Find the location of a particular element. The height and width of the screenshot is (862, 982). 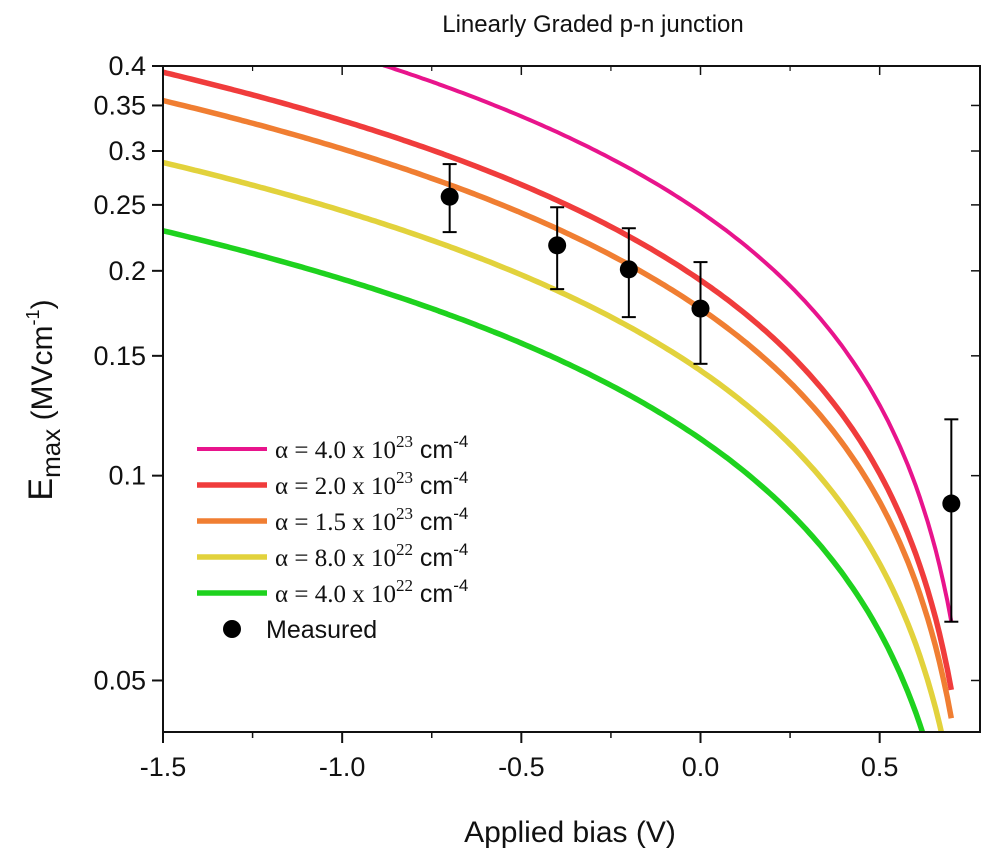

y-axis-label-sub: max is located at coordinates (51, 453).